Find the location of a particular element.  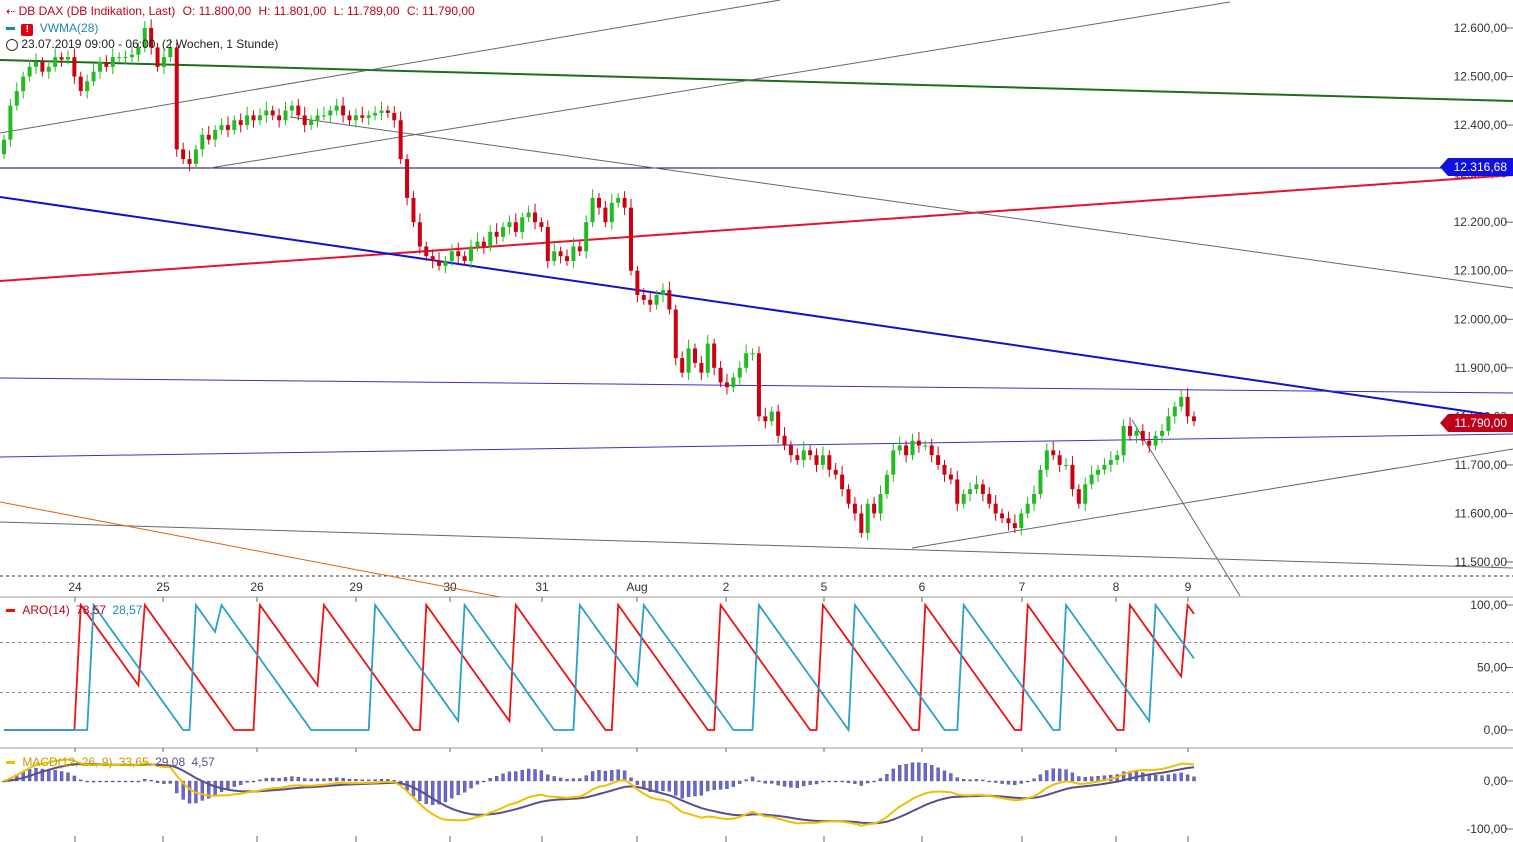

last-price-badge is located at coordinates (1476, 423).